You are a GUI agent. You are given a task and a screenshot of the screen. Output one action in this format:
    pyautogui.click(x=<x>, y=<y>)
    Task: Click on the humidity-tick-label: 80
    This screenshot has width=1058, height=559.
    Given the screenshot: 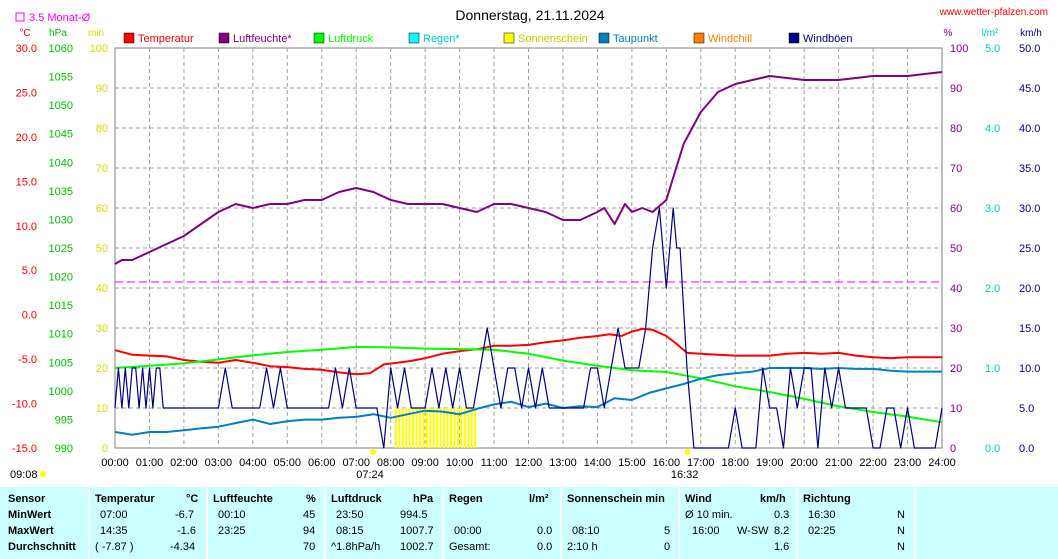 What is the action you would take?
    pyautogui.click(x=956, y=129)
    